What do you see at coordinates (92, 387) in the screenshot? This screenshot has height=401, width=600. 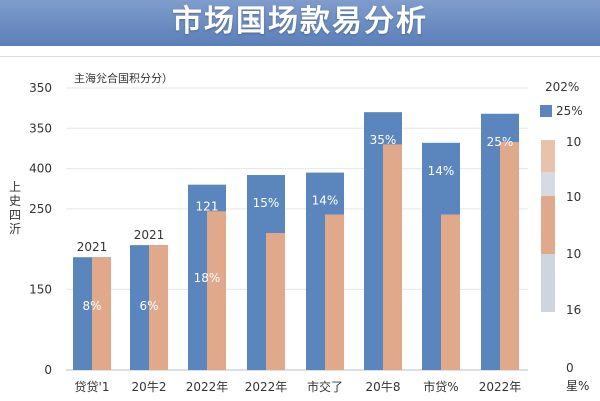 I see `x-tick-label: 贷贷'1` at bounding box center [92, 387].